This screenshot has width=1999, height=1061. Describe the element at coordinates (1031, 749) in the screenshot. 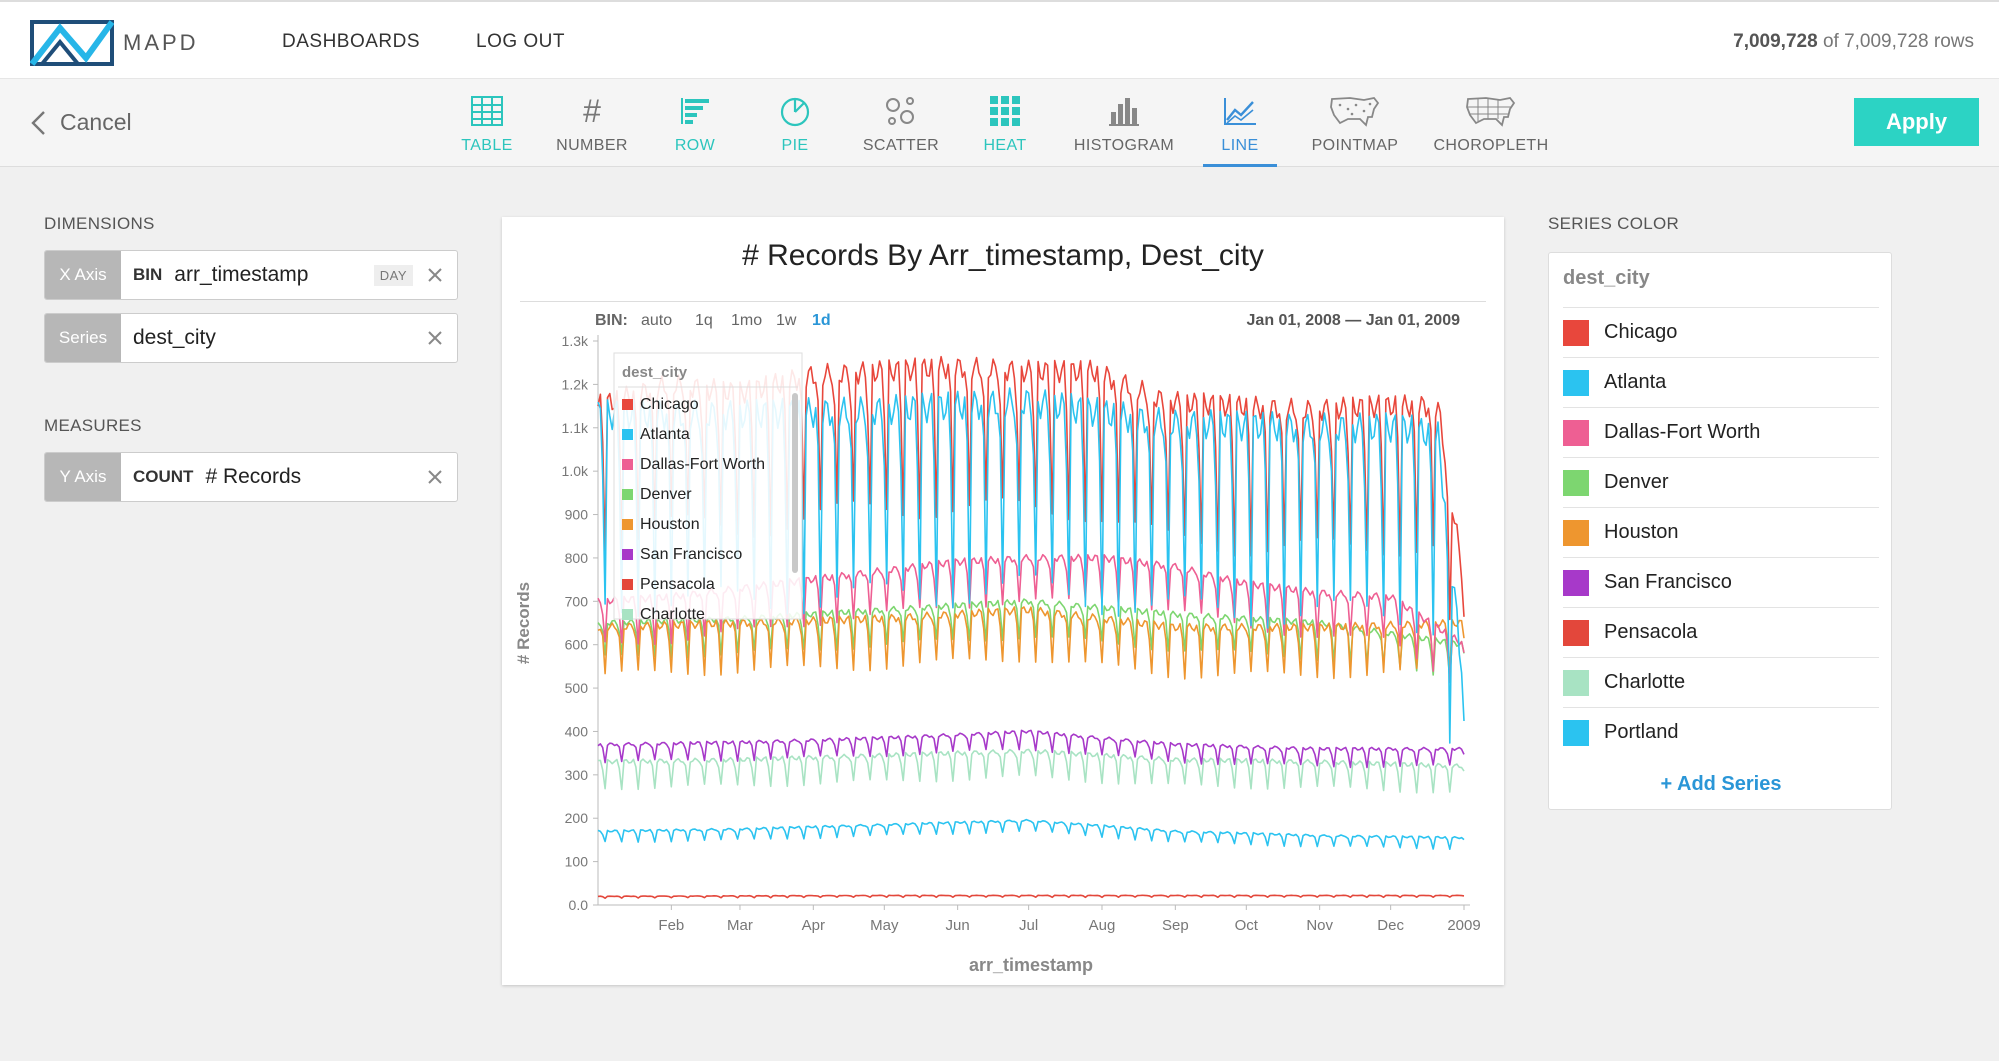

I see `series-line-san-francisco` at that location.